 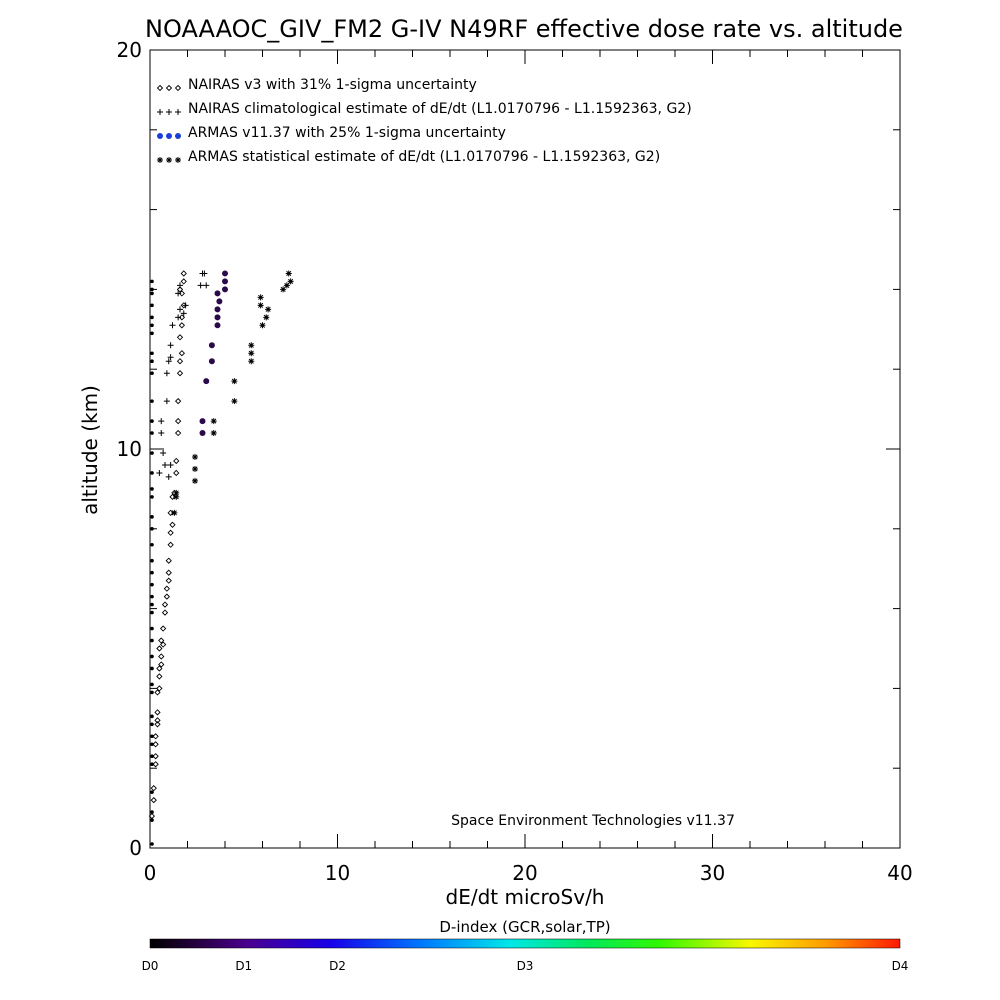 What do you see at coordinates (900, 966) in the screenshot?
I see `colorbar-tick-label: D4` at bounding box center [900, 966].